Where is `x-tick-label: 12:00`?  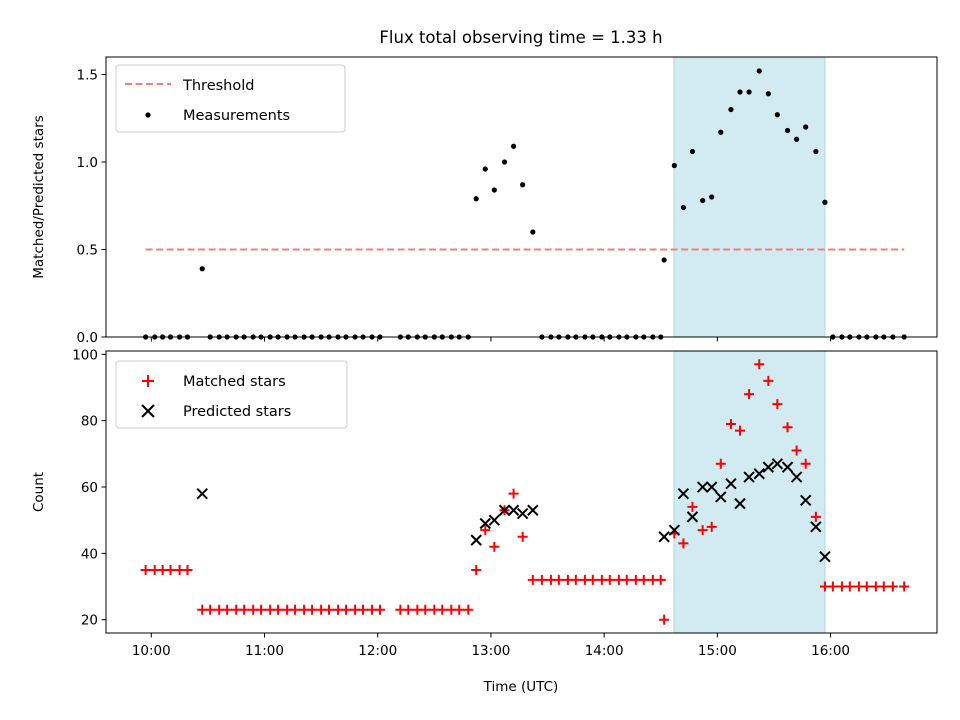
x-tick-label: 12:00 is located at coordinates (377, 651).